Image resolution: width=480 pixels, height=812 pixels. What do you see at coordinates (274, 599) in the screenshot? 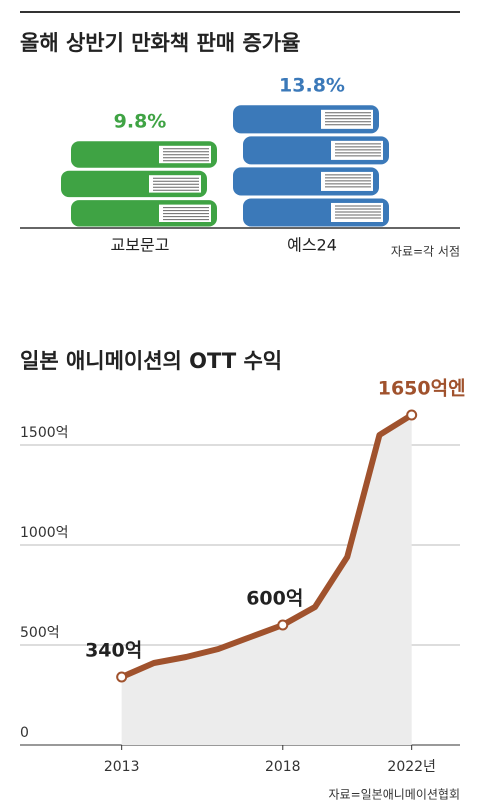
I see `value-label: 600억` at bounding box center [274, 599].